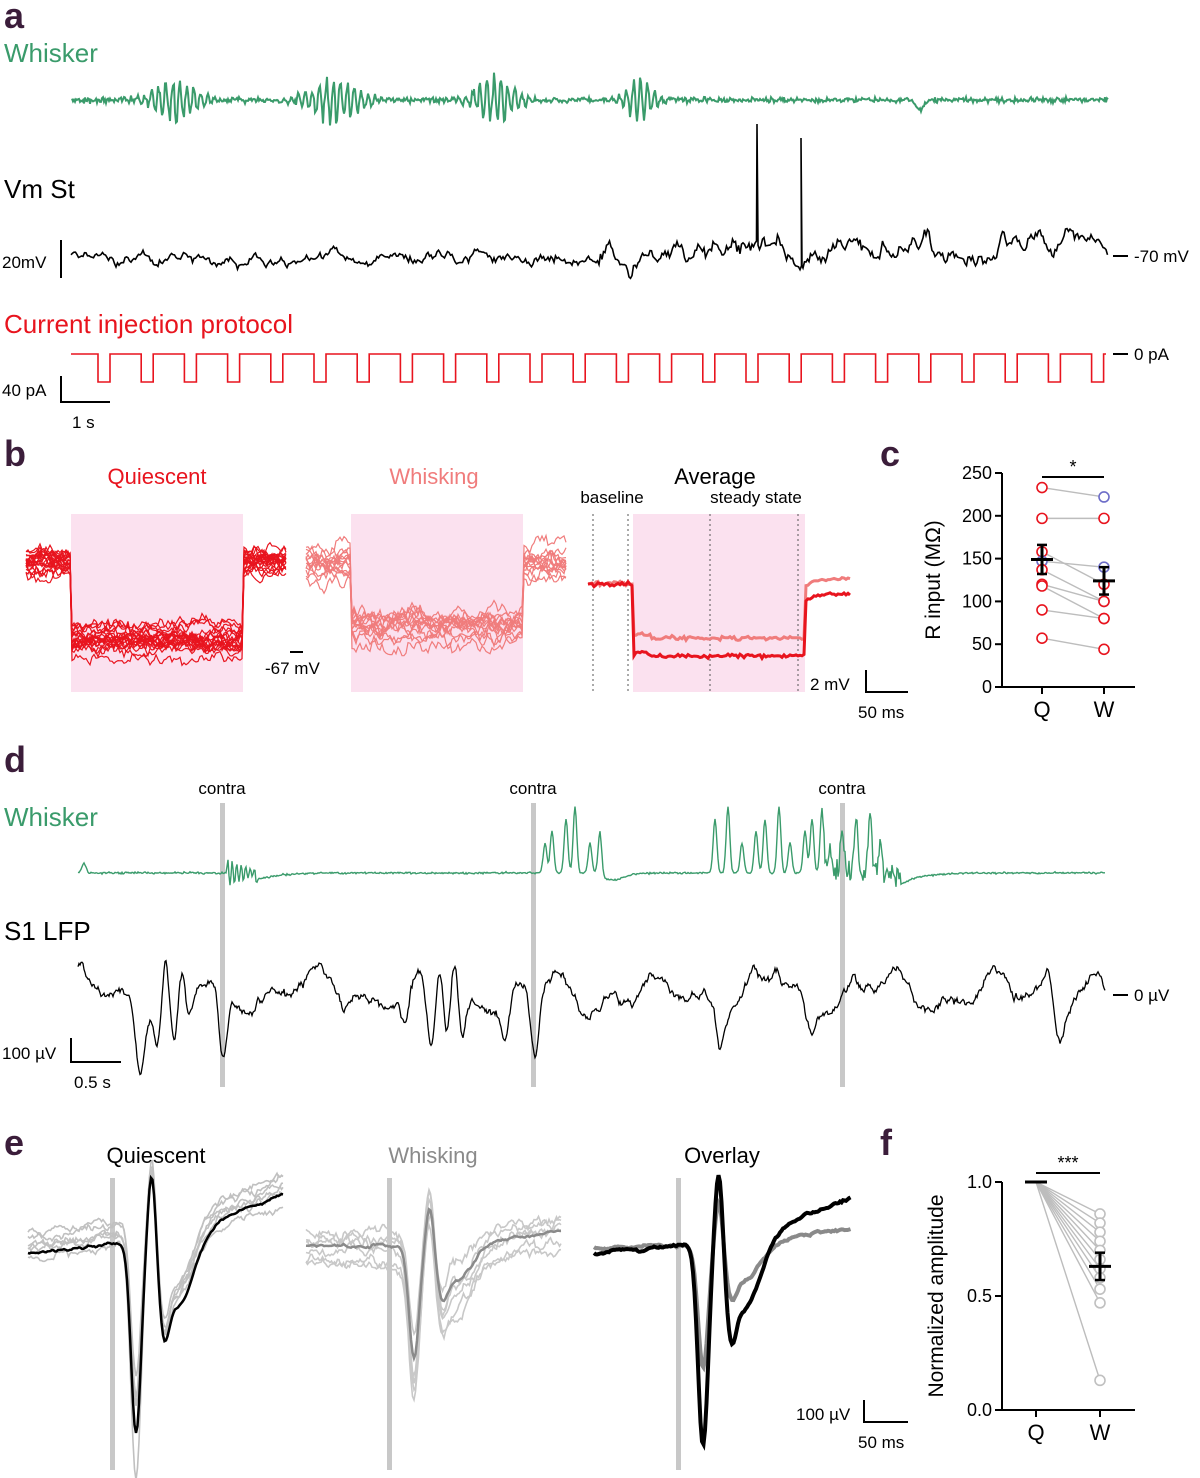 The image size is (1200, 1478). I want to click on vm-trace, so click(589, 201).